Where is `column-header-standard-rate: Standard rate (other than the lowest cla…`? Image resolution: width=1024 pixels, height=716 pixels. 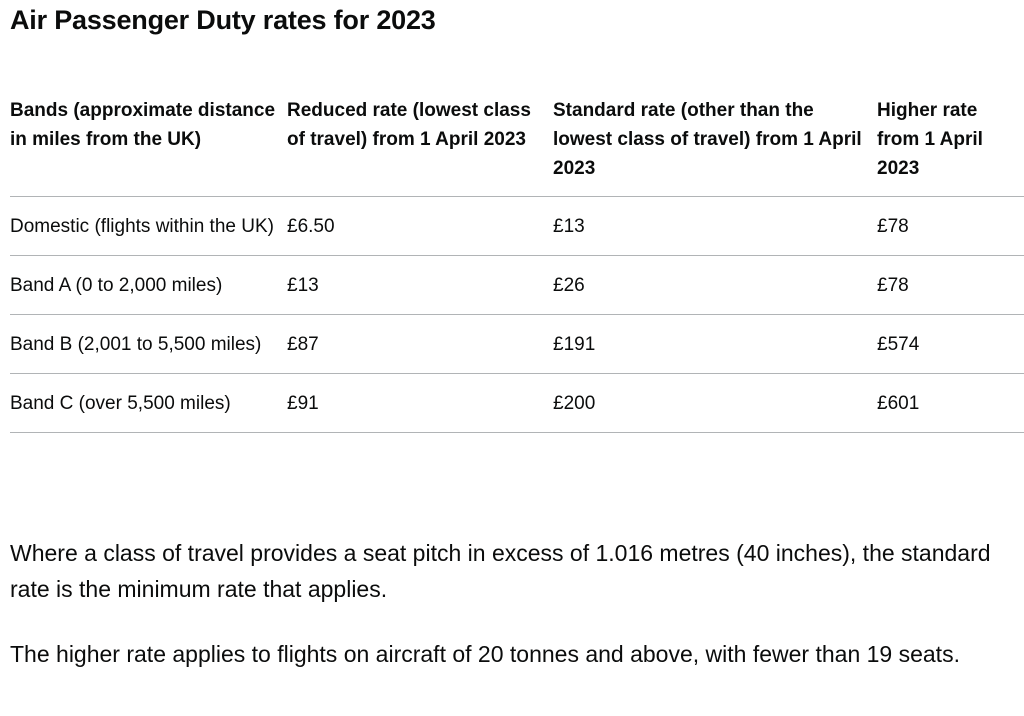 column-header-standard-rate: Standard rate (other than the lowest cla… is located at coordinates (715, 145).